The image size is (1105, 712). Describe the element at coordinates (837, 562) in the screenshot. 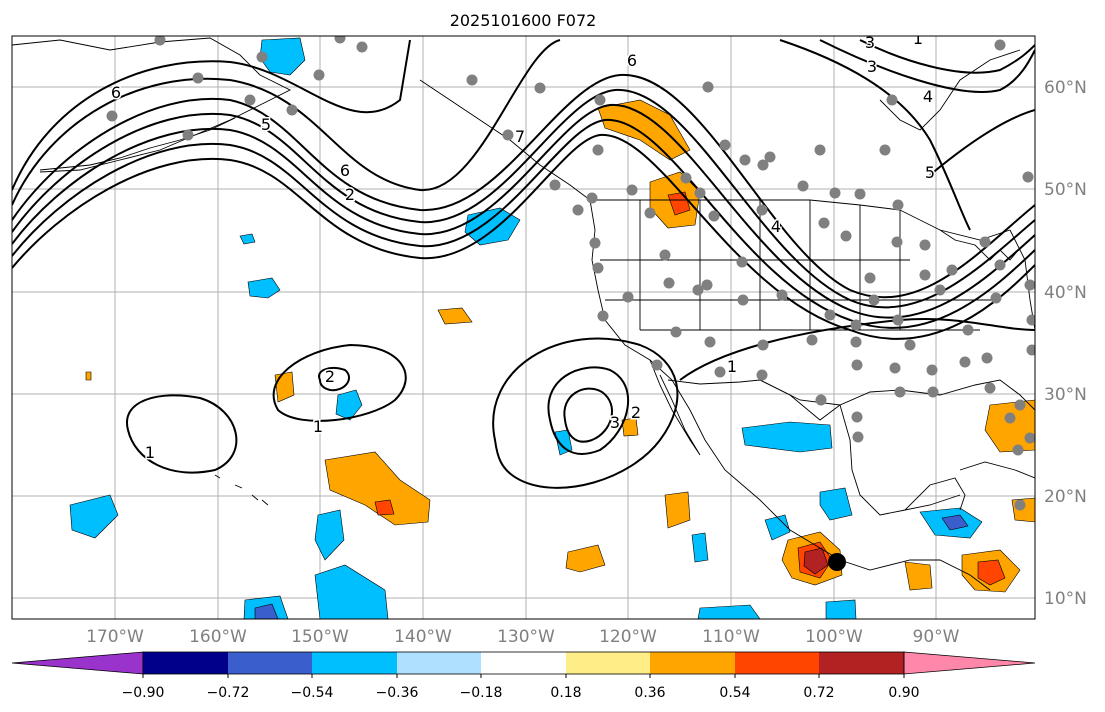

I see `storm-center-marker` at that location.